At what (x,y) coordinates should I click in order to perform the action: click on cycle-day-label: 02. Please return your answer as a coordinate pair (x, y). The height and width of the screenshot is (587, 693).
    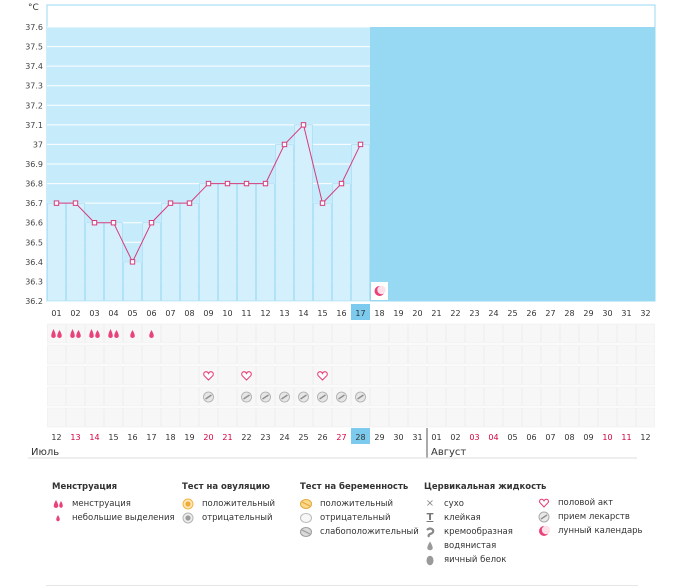
    Looking at the image, I should click on (75, 313).